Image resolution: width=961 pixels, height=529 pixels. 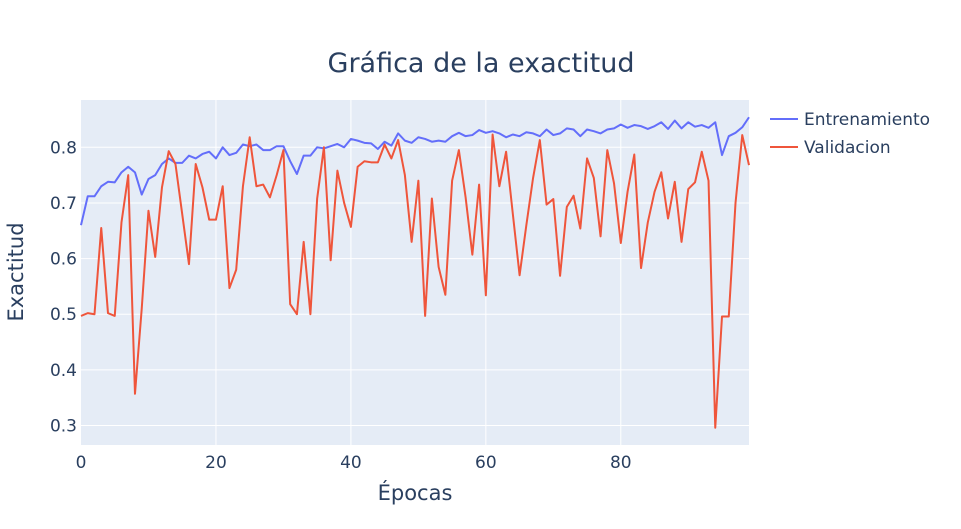 What do you see at coordinates (63, 371) in the screenshot?
I see `y-tick-label: 0.4` at bounding box center [63, 371].